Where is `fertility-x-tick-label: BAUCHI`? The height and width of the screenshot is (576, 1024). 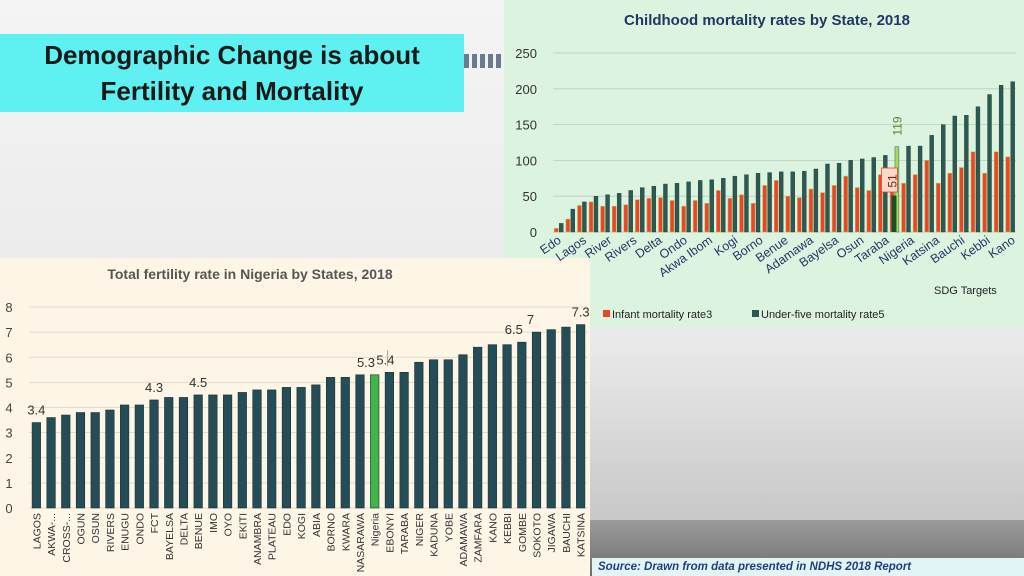
fertility-x-tick-label: BAUCHI is located at coordinates (567, 533).